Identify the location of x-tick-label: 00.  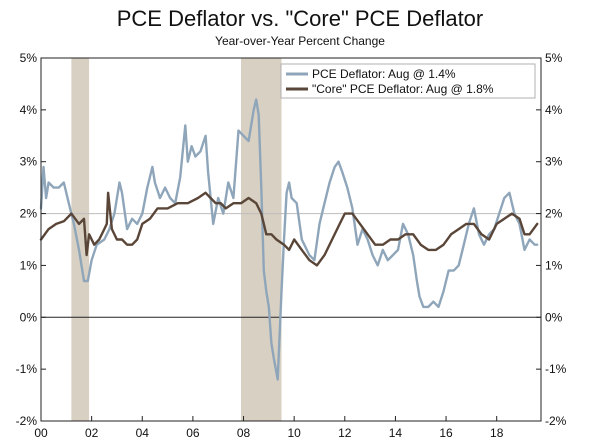
(41, 433).